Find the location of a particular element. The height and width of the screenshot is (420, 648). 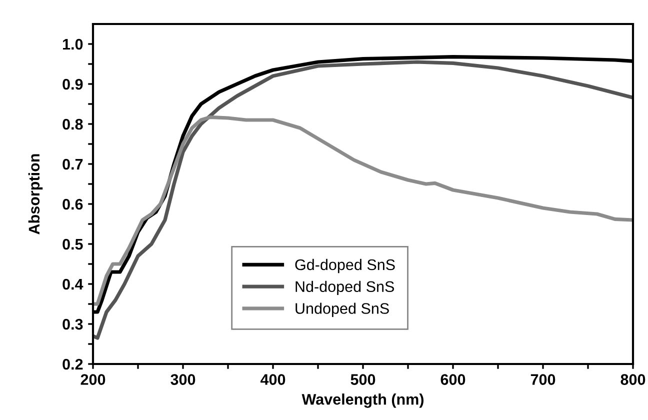

x-tick-label: 500 is located at coordinates (363, 379).